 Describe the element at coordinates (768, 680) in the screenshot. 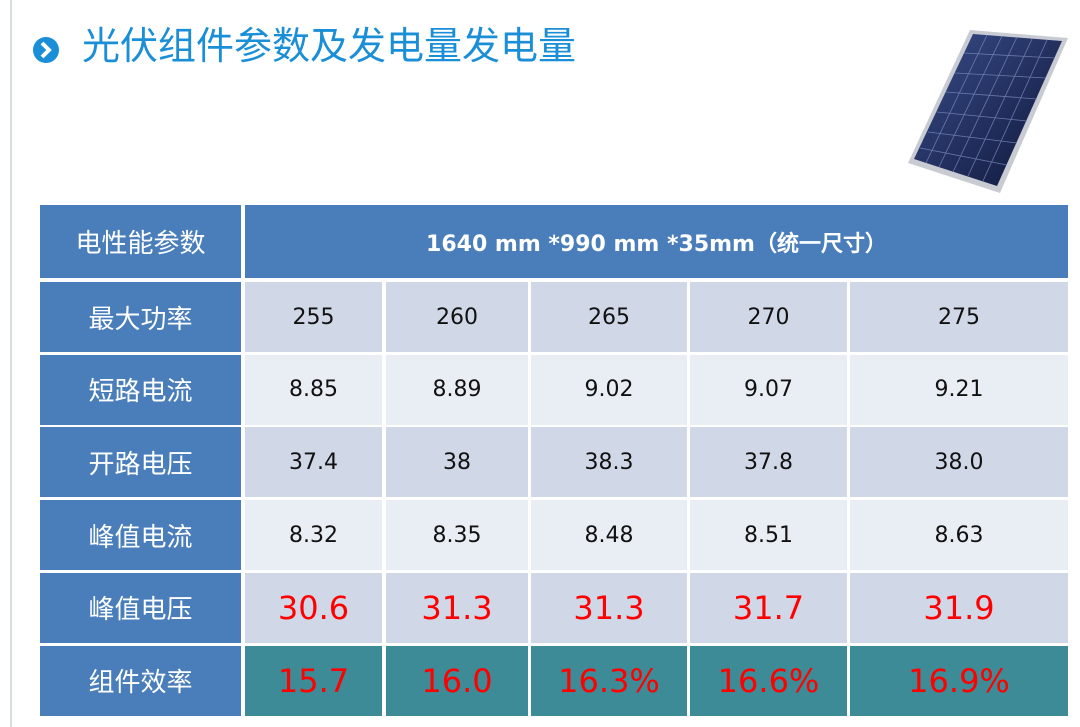

I see `cell-value: 16.6%` at that location.